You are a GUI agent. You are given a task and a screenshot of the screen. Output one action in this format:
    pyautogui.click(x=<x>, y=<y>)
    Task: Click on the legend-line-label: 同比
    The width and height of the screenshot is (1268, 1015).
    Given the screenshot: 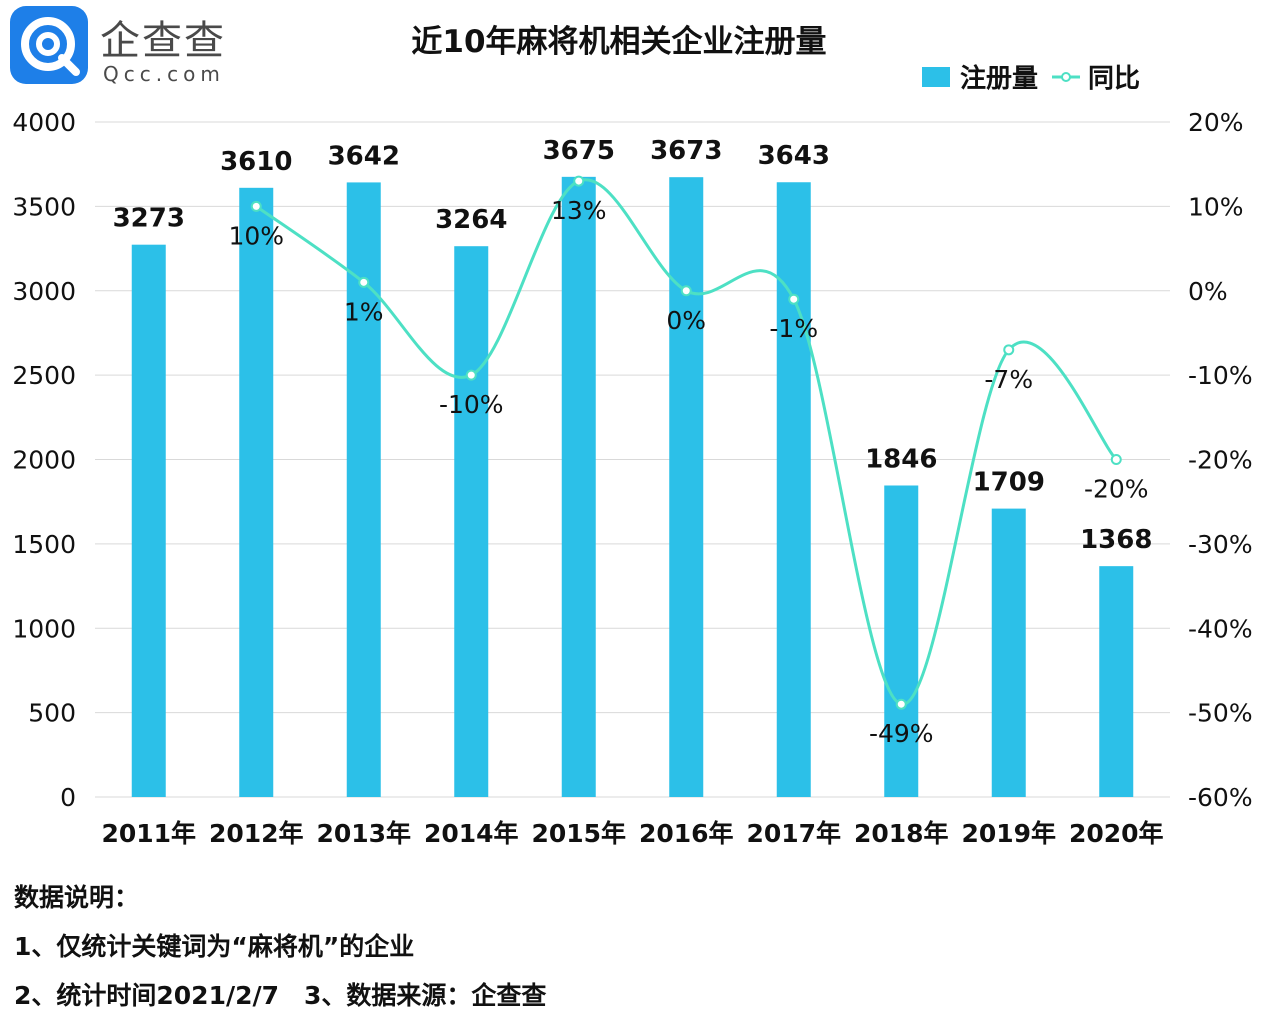 What is the action you would take?
    pyautogui.click(x=1114, y=79)
    